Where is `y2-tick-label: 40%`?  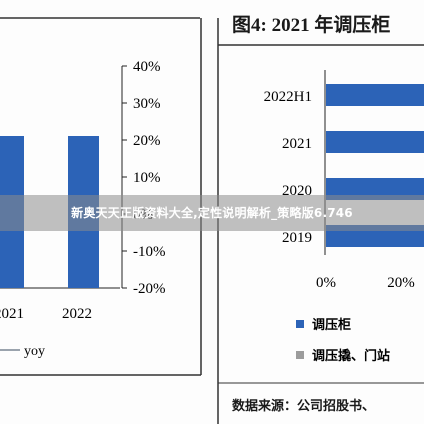 y2-tick-label: 40% is located at coordinates (147, 67).